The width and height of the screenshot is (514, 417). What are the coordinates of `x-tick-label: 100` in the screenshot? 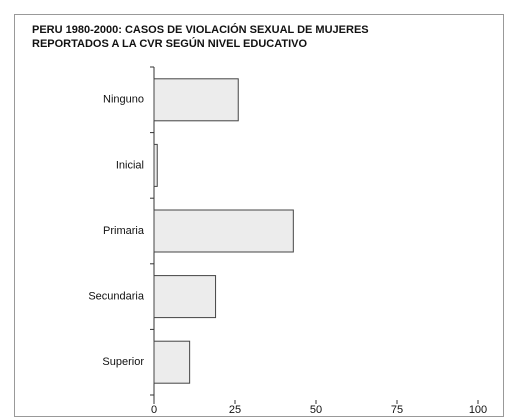 It's located at (478, 410).